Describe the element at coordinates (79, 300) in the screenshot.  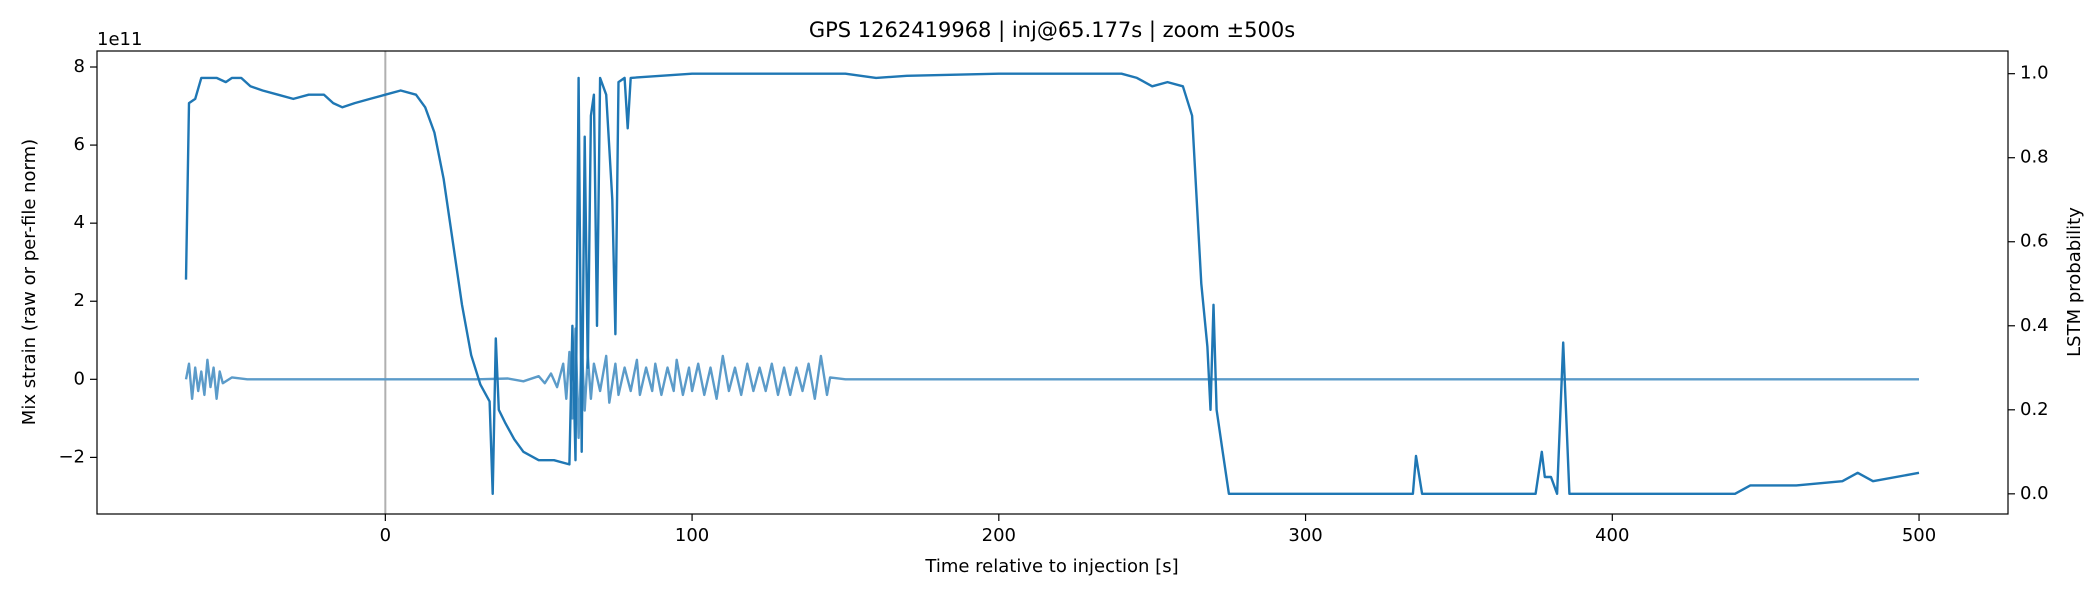
I see `y-tick-label: 2` at that location.